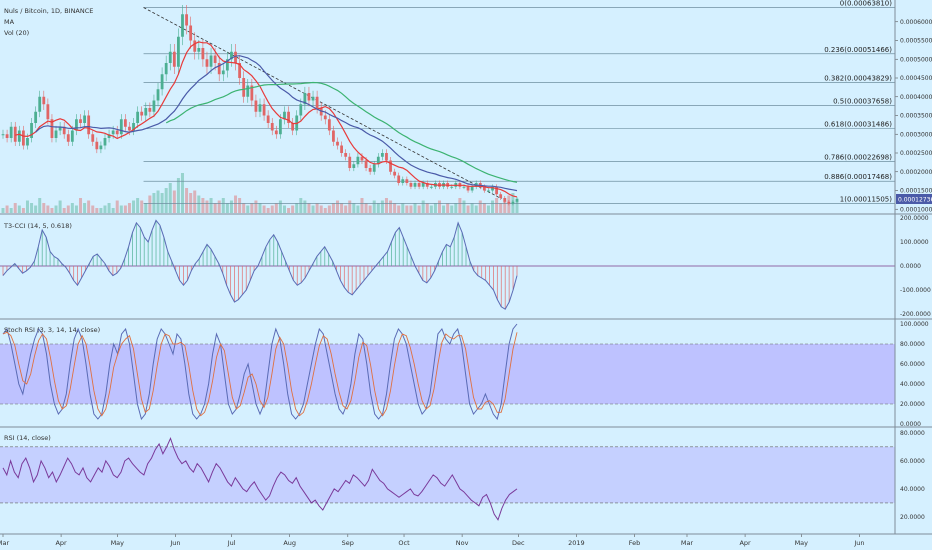  Describe the element at coordinates (910, 424) in the screenshot. I see `stoch-tick-label: 0.0000` at that location.